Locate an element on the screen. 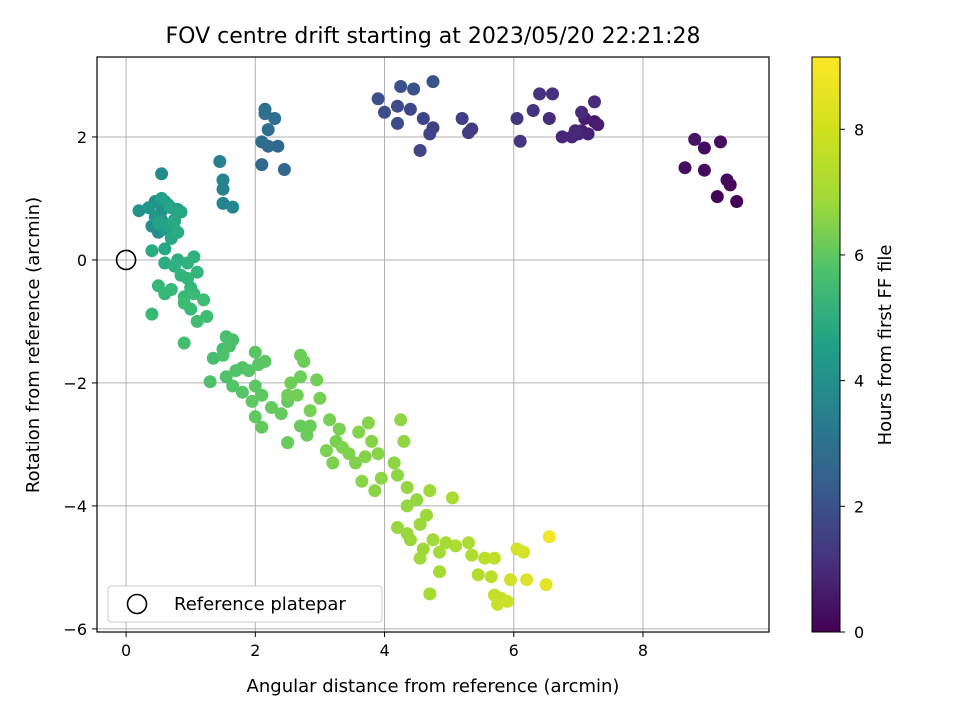  colorbar-gradient is located at coordinates (826, 344).